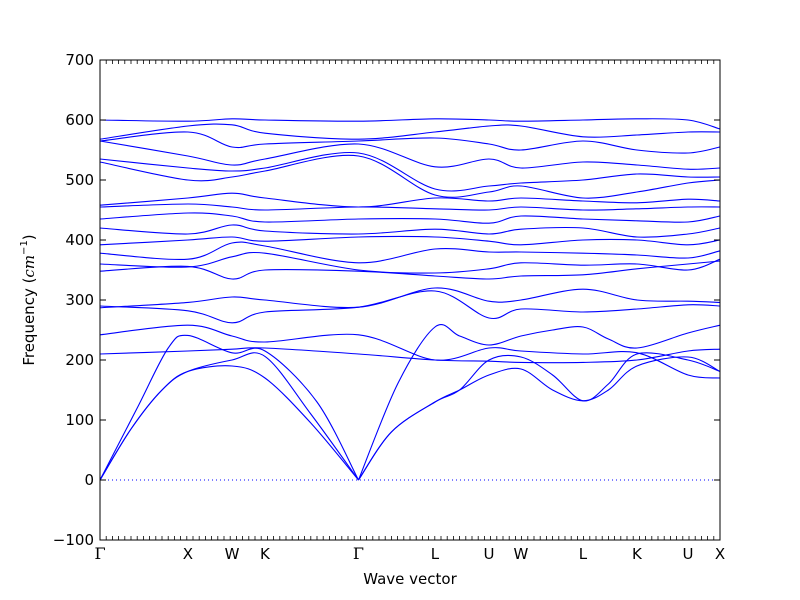 The width and height of the screenshot is (800, 600). I want to click on y-axis-label-close: ), so click(29, 237).